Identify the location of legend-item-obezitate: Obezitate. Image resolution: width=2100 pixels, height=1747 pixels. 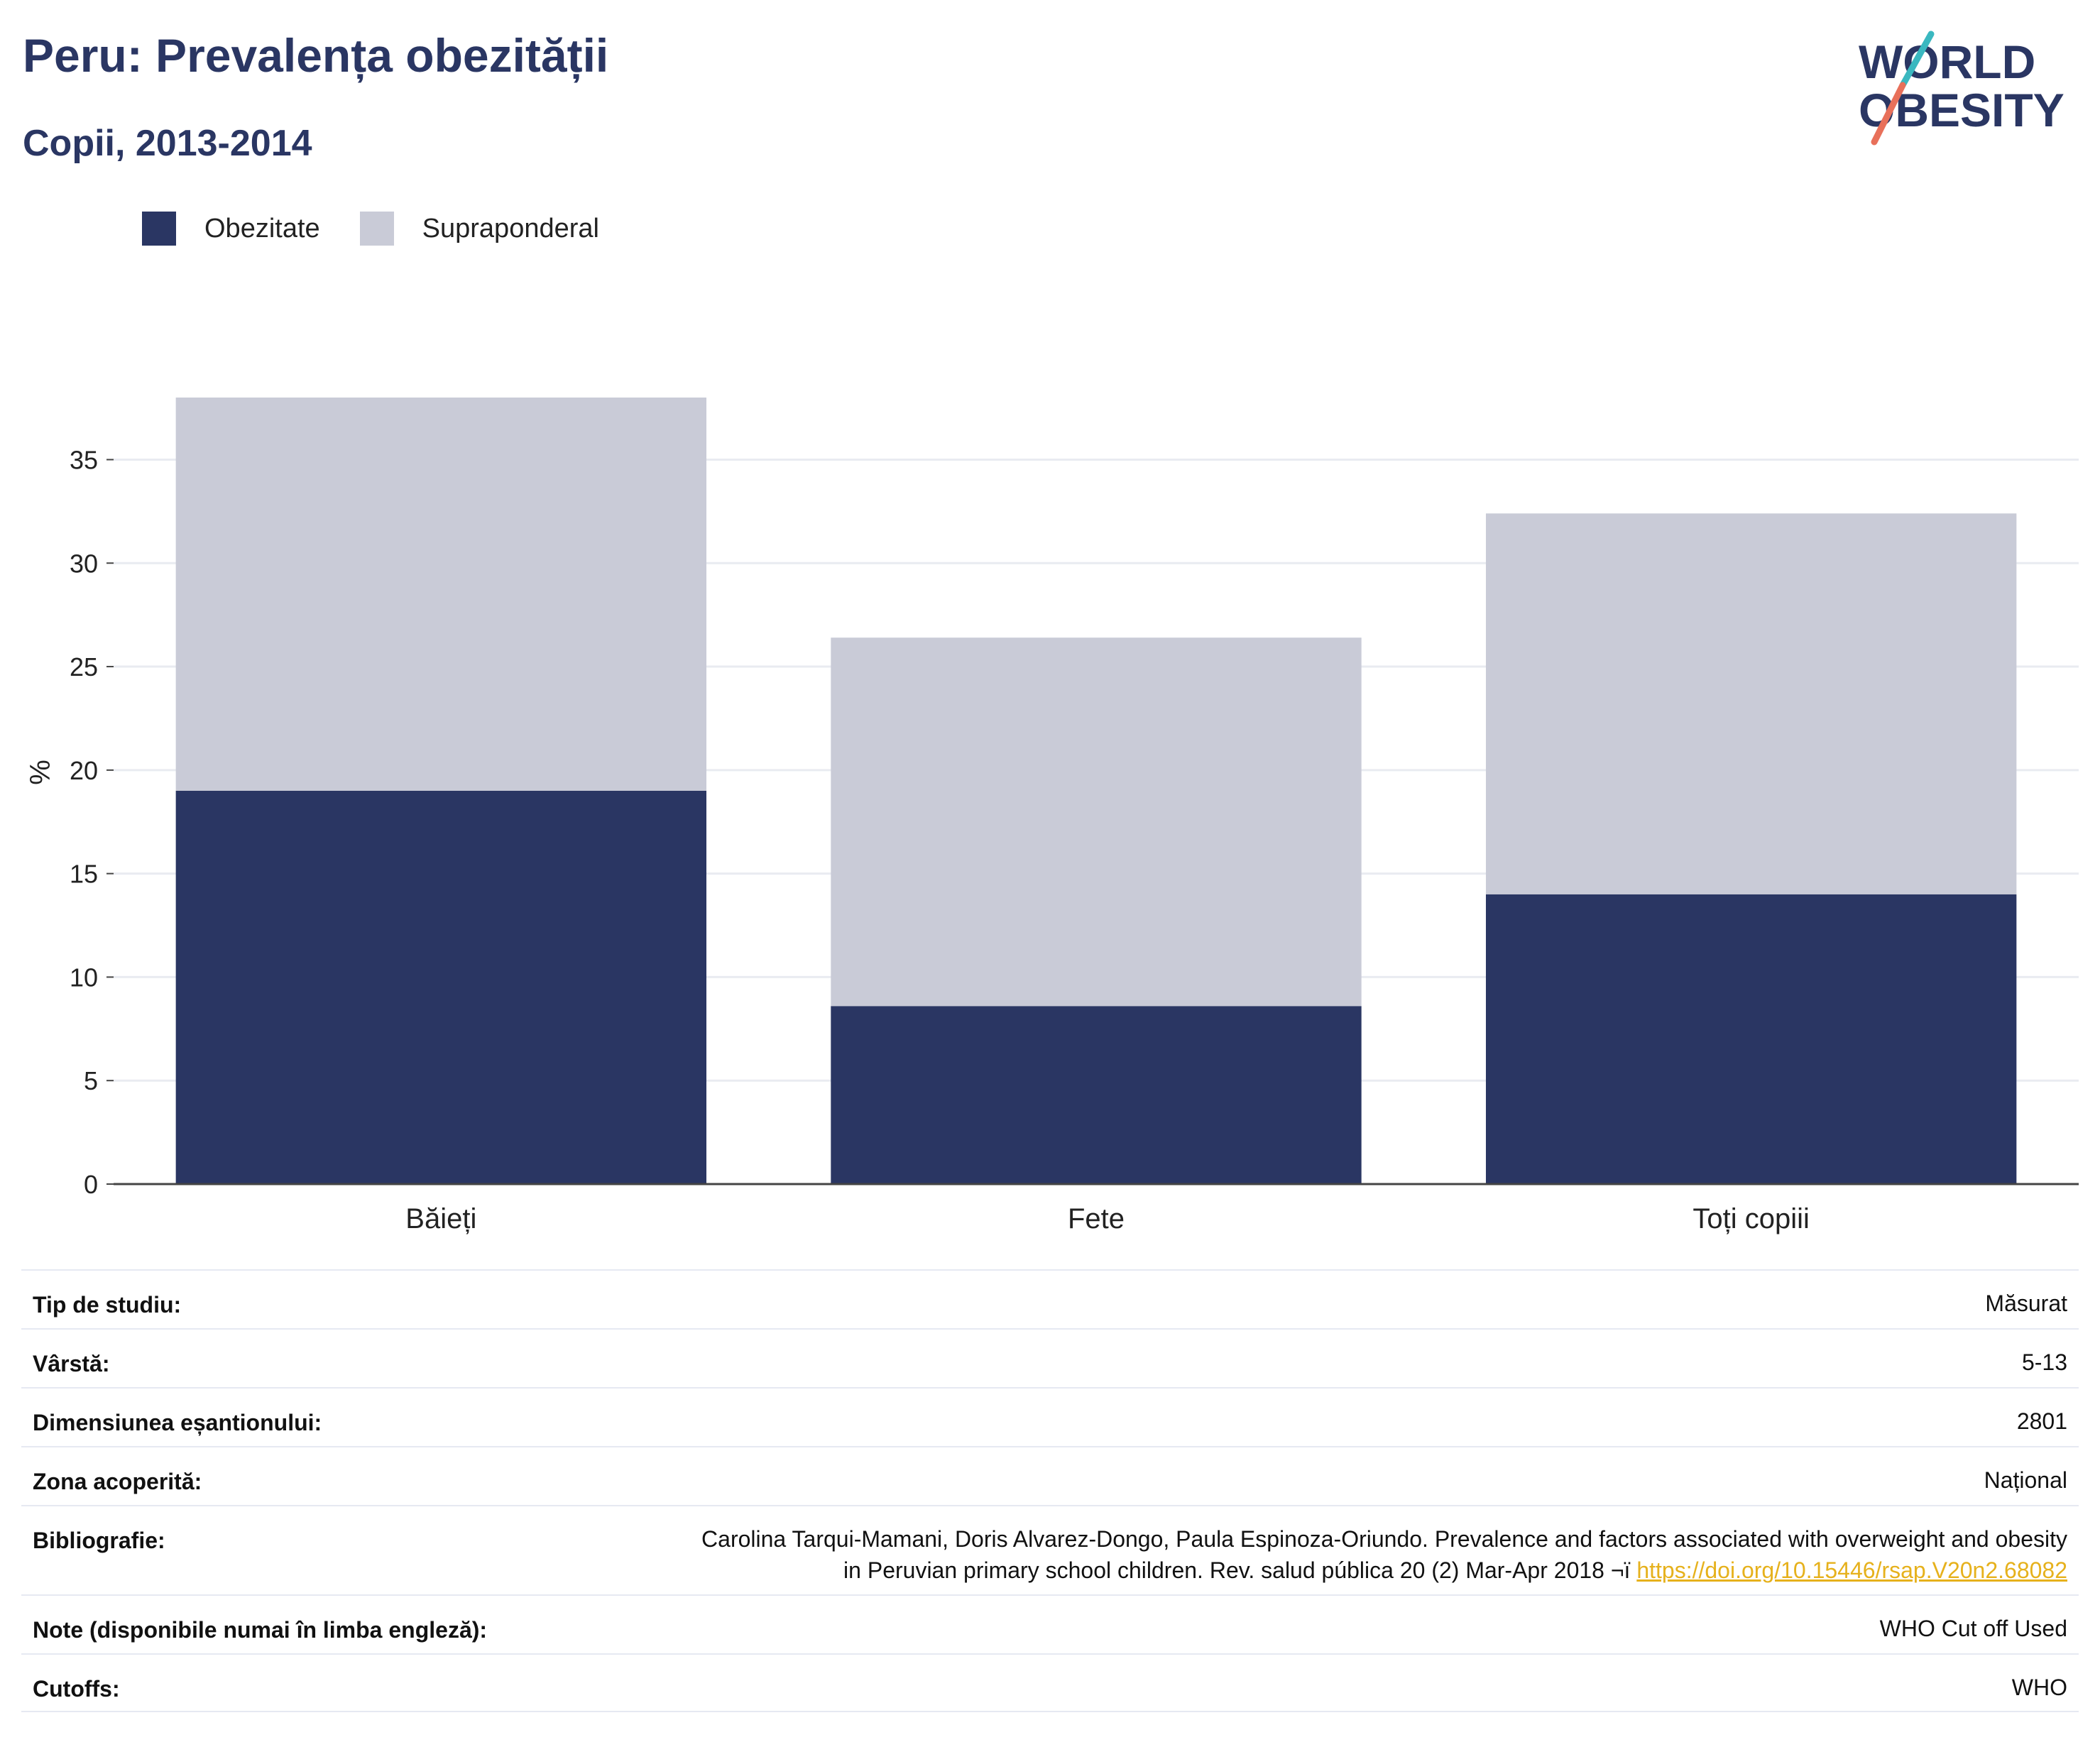
(231, 229).